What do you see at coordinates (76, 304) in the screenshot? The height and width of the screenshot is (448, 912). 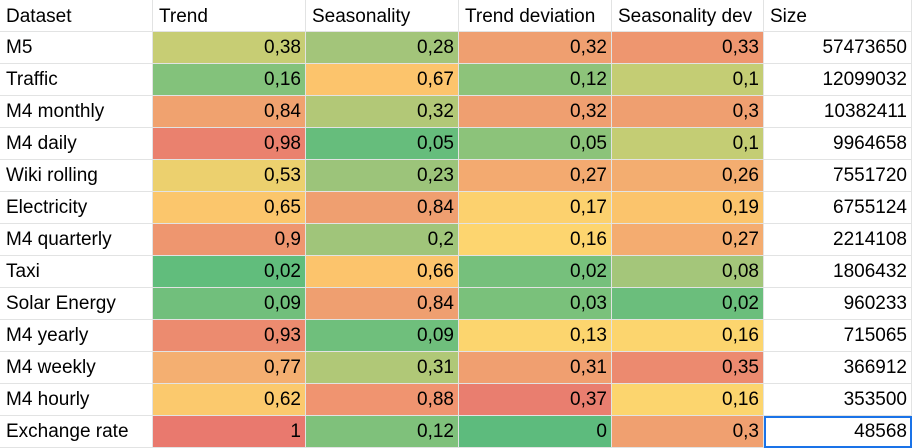 I see `cell-dataset: Solar Energy` at bounding box center [76, 304].